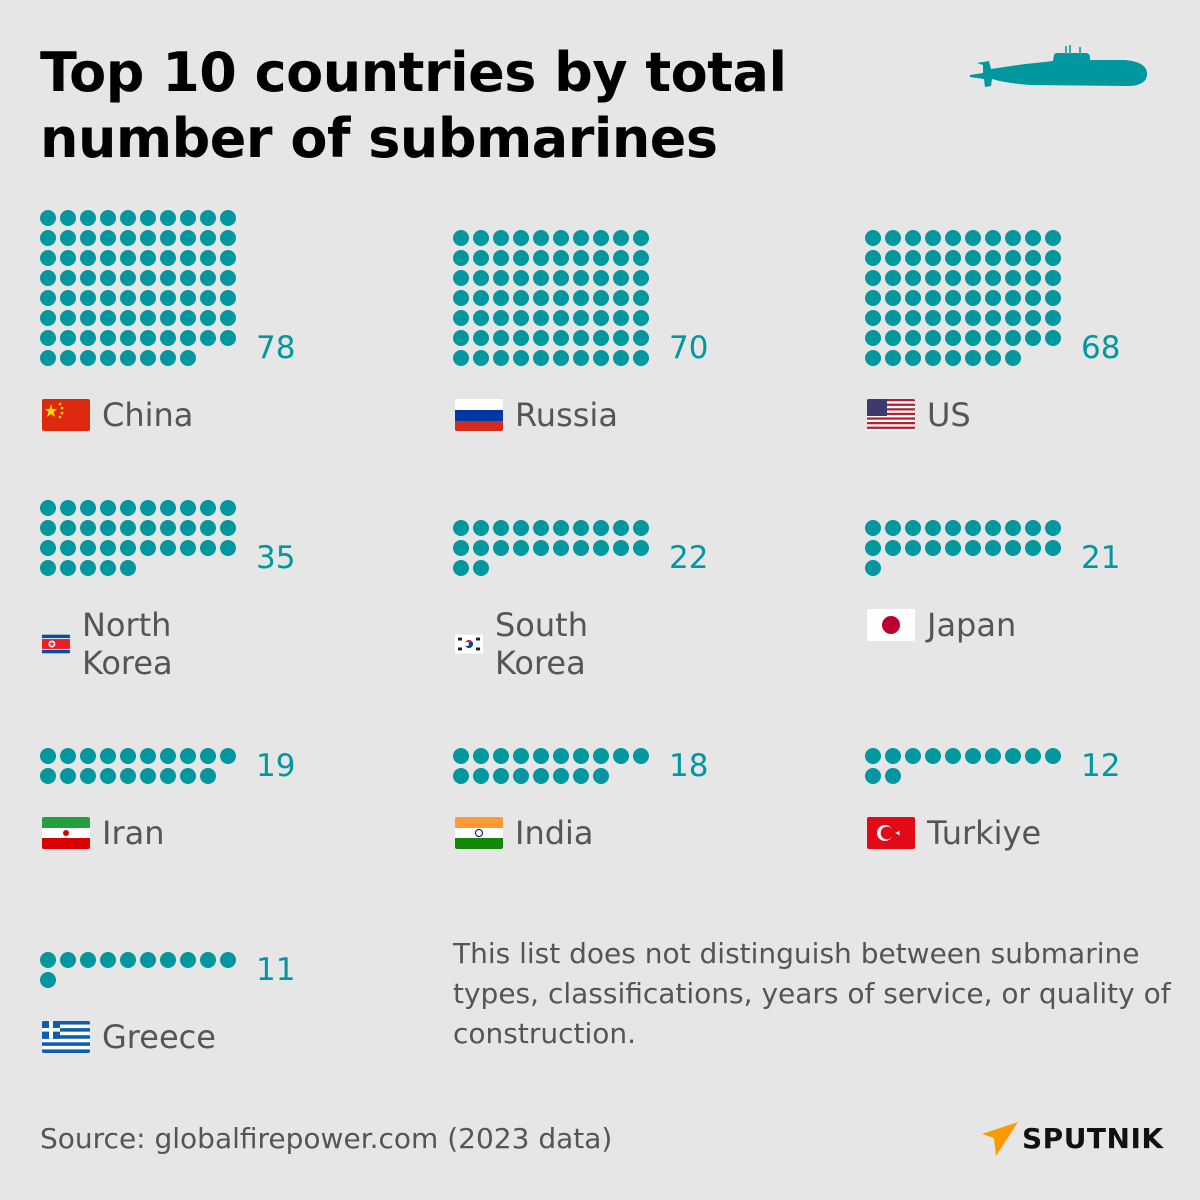 This screenshot has width=1200, height=1200. Describe the element at coordinates (413, 72) in the screenshot. I see `title-line-1: Top 10 countries by total` at that location.